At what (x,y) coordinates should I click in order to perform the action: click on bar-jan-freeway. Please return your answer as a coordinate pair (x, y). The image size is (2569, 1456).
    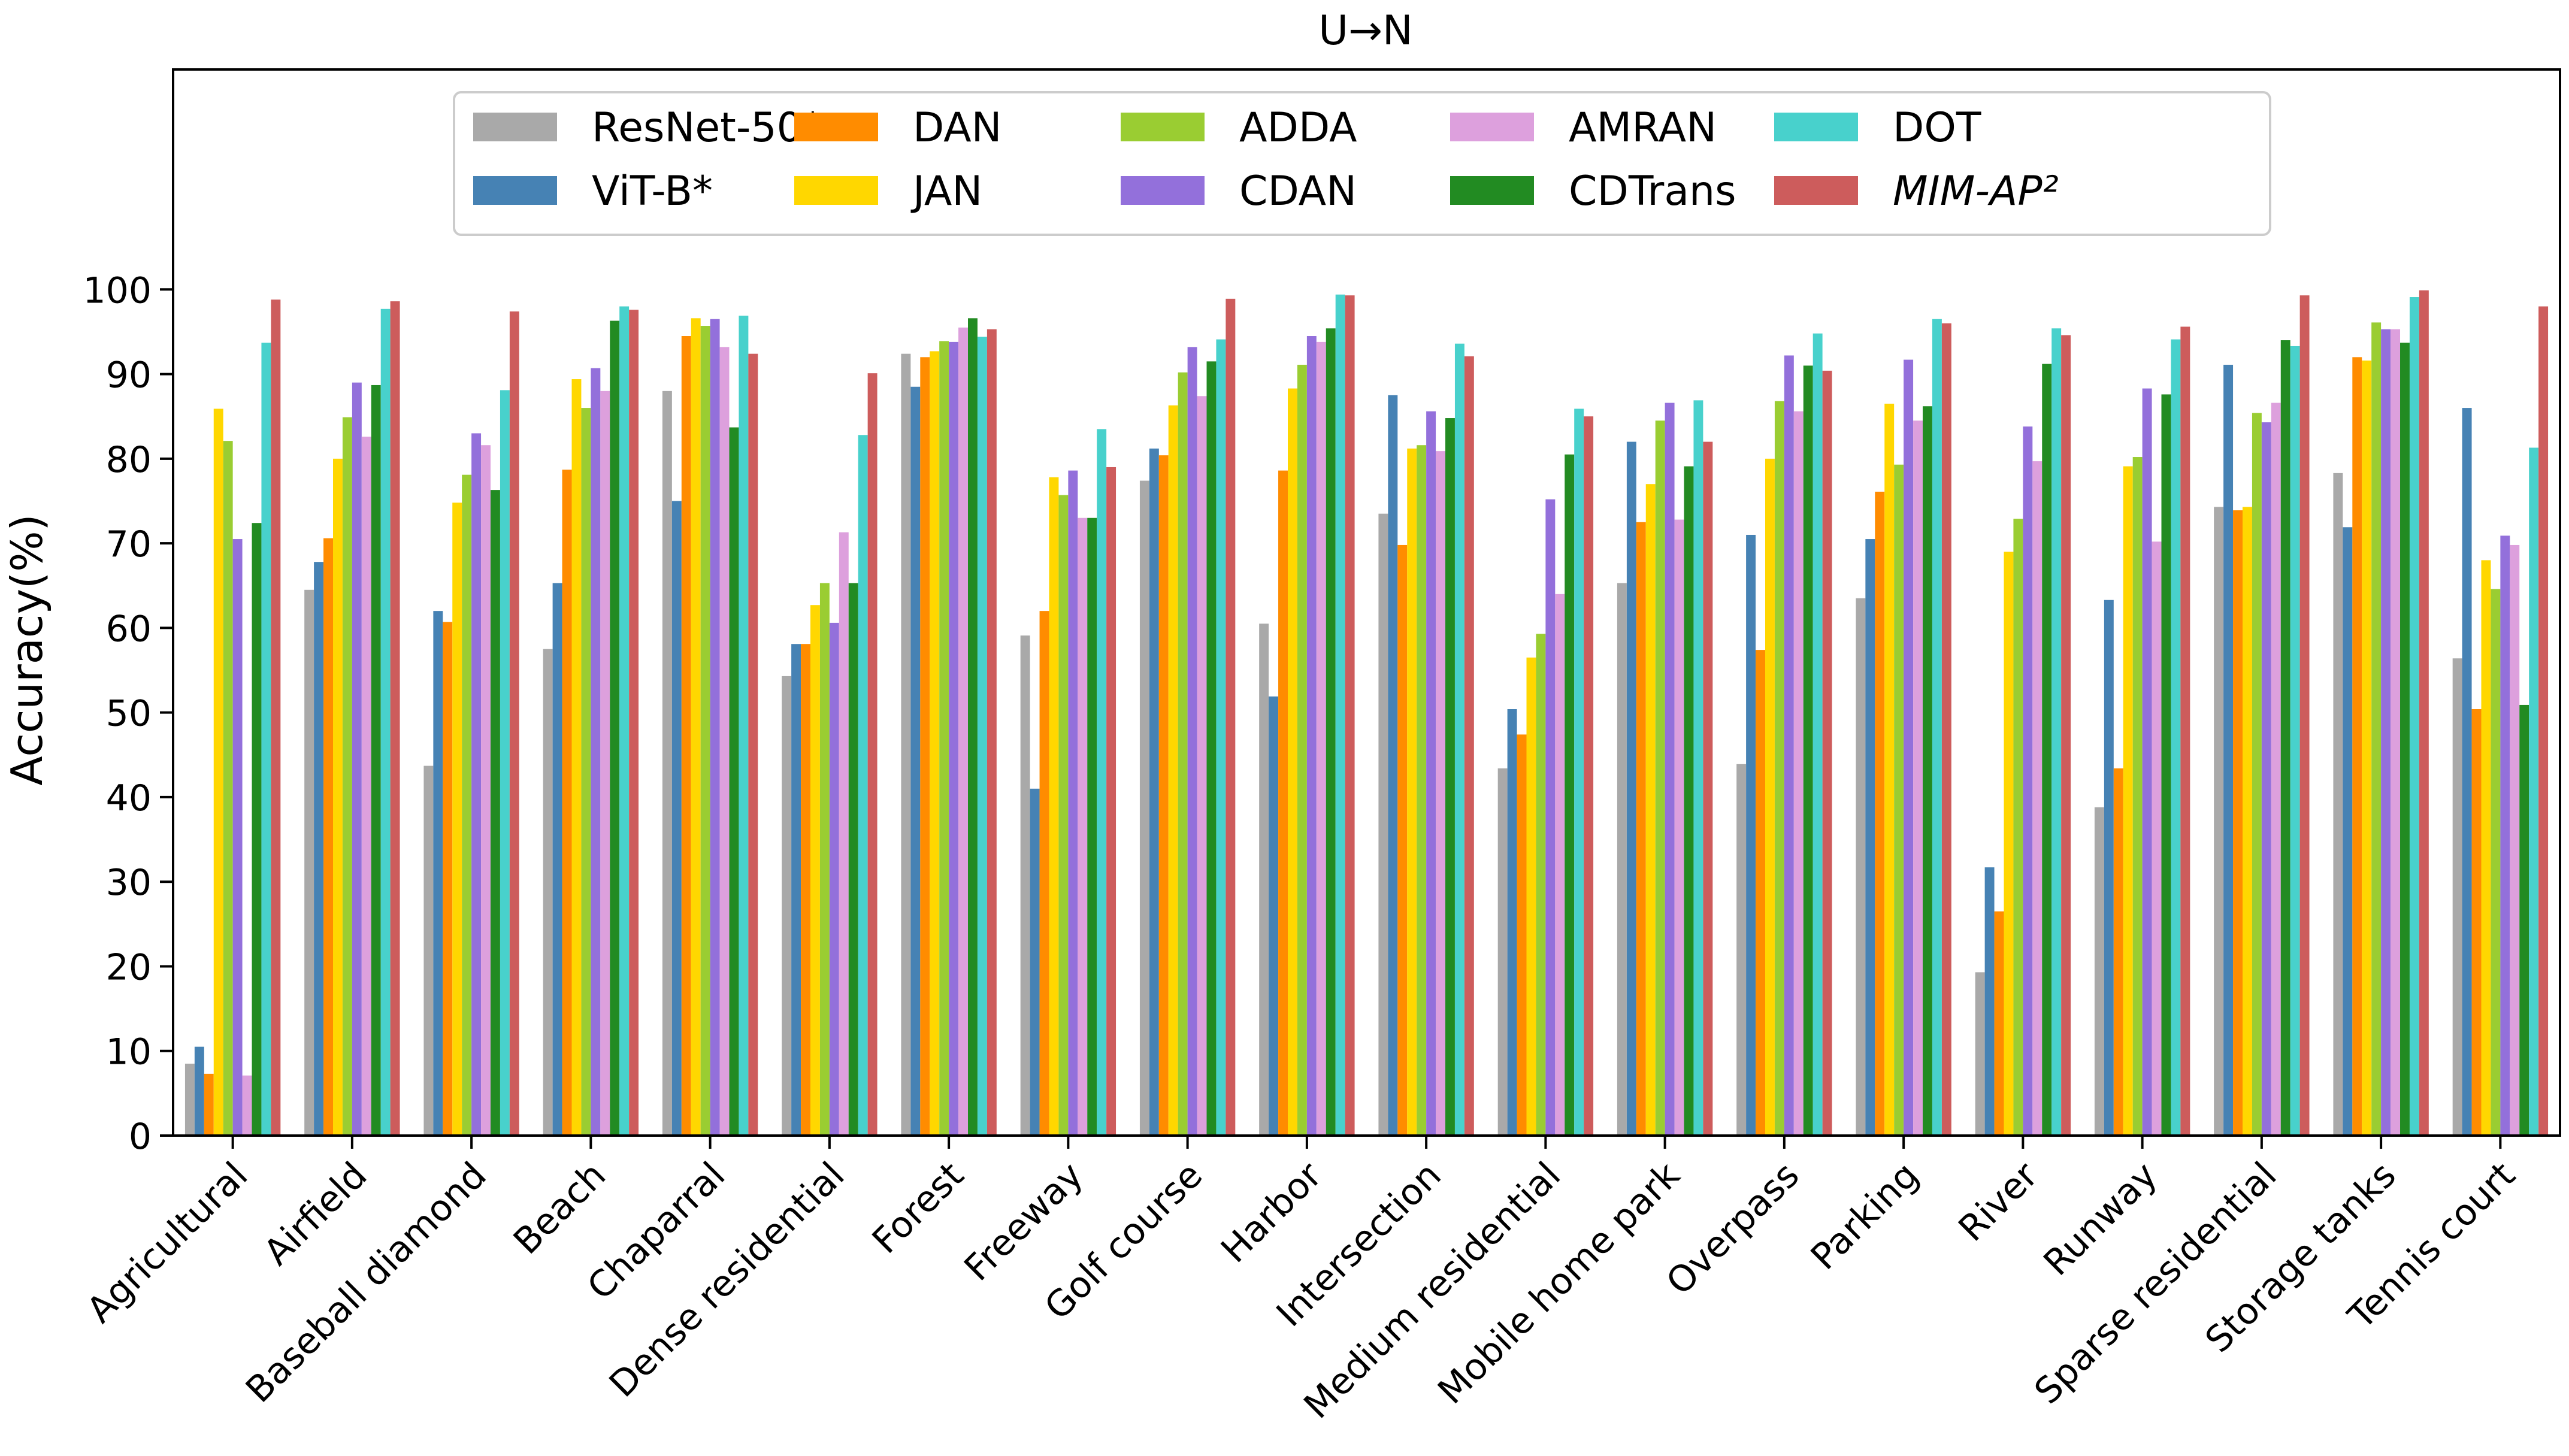
    Looking at the image, I should click on (1054, 806).